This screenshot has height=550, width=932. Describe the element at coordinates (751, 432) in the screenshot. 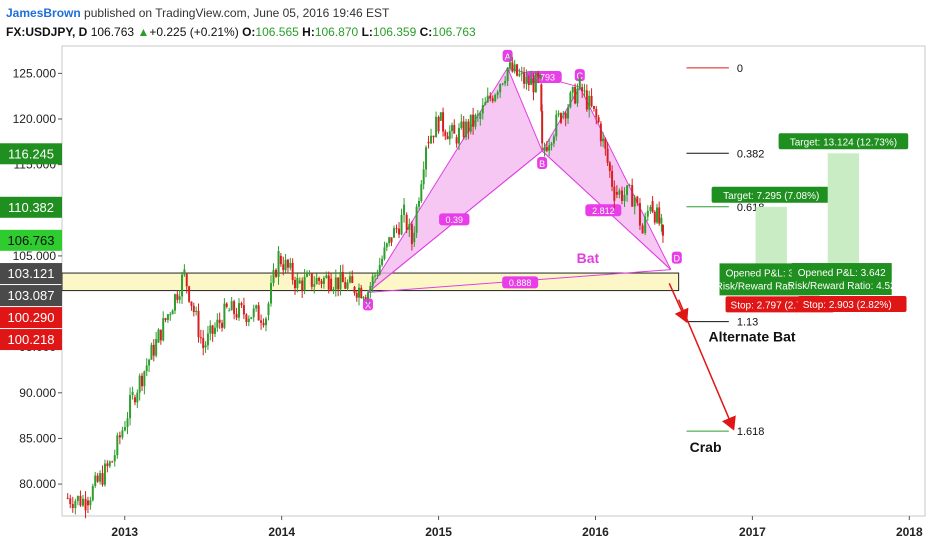

I see `fib-label: 1.618` at that location.